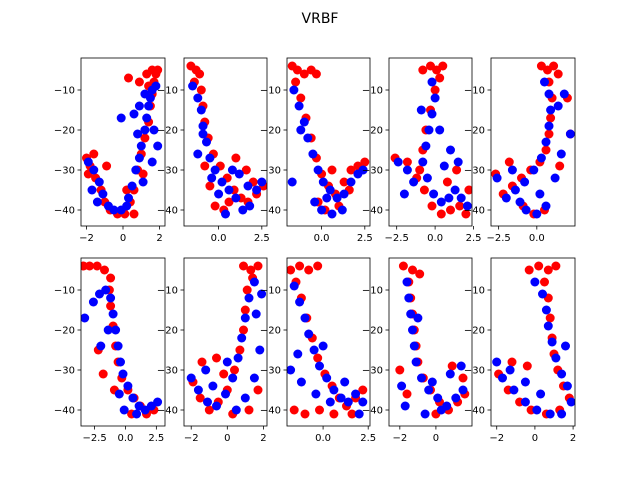 This screenshot has width=640, height=484. I want to click on subplot-6: −2.5 0.0 2.5 −40 −30 −20 −10, so click(110, 350).